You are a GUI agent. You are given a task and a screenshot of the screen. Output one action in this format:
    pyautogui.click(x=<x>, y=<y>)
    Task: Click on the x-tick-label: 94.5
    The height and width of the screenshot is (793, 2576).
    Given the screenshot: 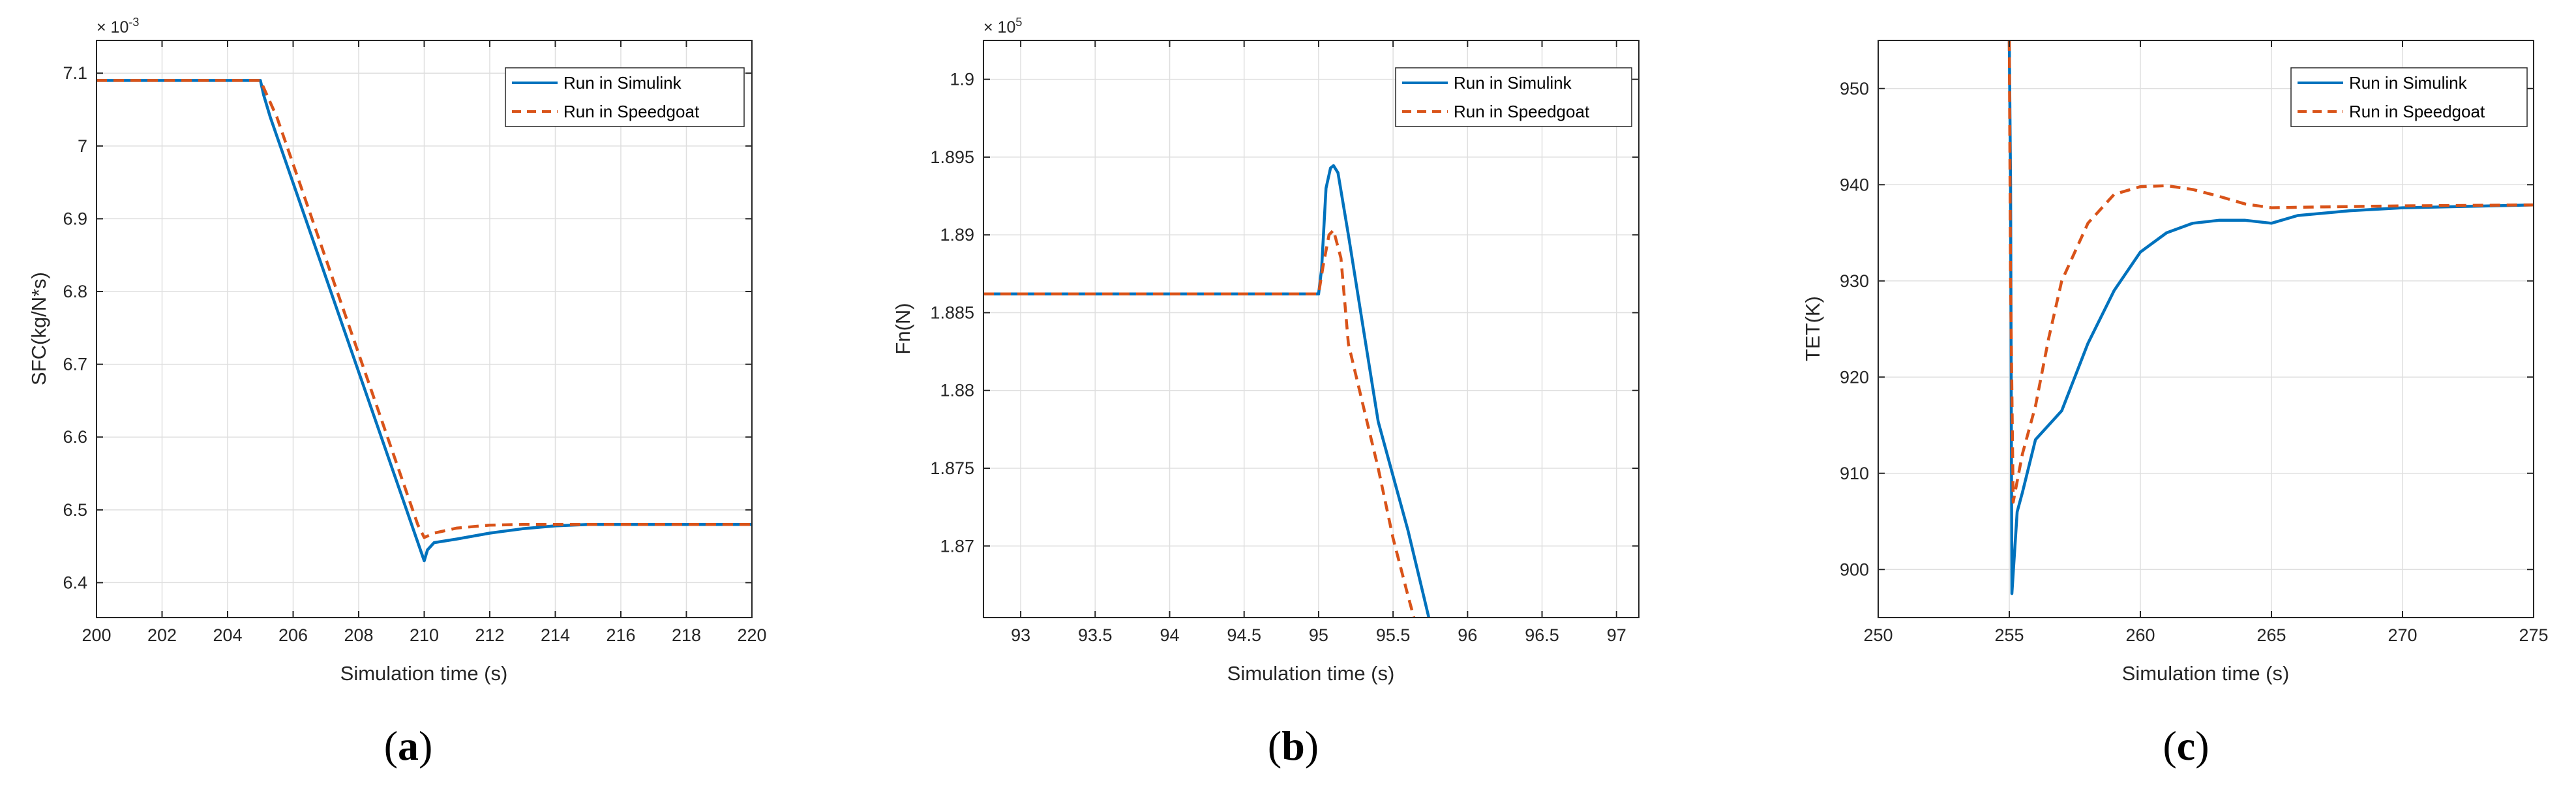 What is the action you would take?
    pyautogui.click(x=1244, y=635)
    